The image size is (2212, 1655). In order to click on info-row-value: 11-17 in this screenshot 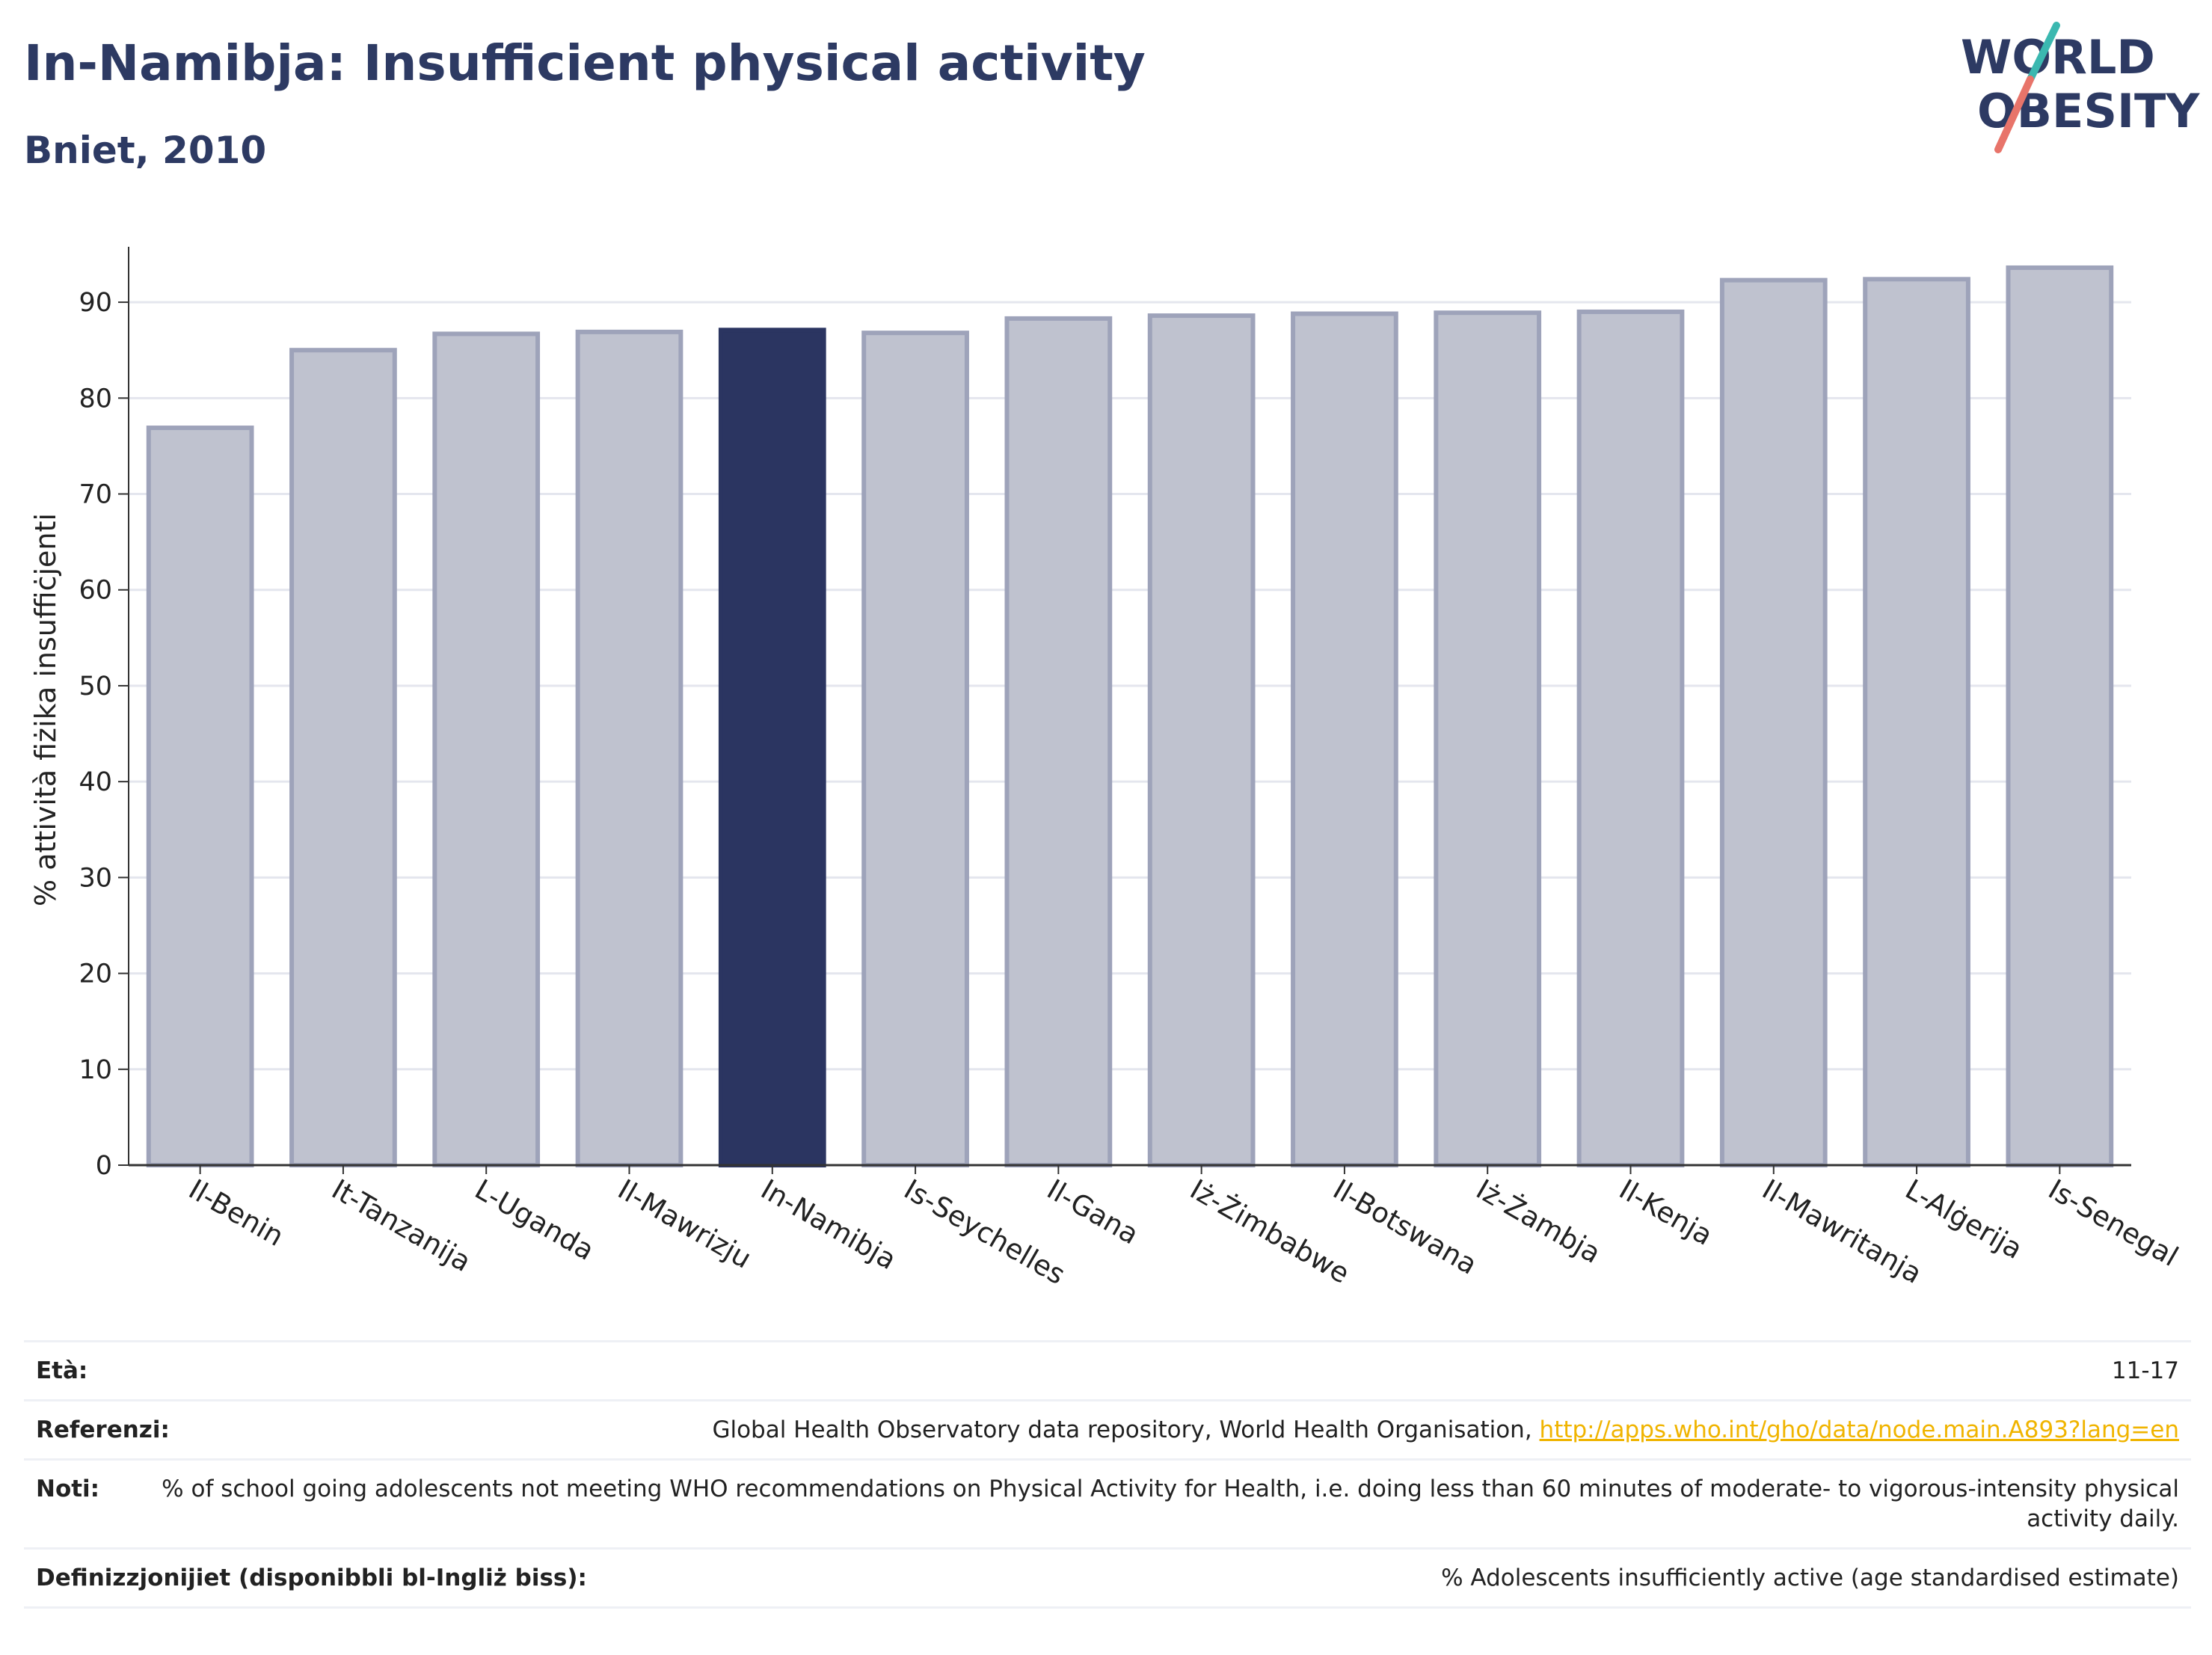, I will do `click(2145, 1371)`.